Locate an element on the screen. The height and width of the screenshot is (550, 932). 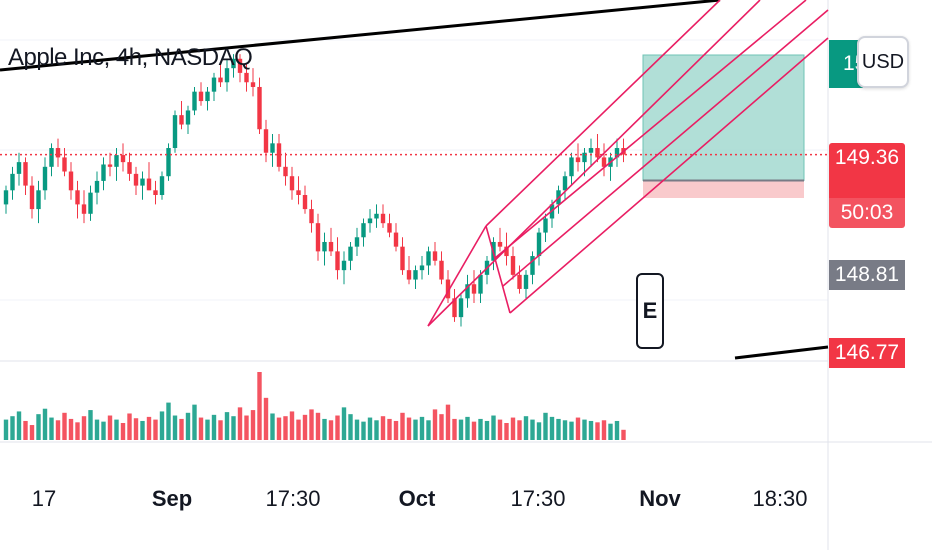
price-tag-low: 146.77 is located at coordinates (867, 353).